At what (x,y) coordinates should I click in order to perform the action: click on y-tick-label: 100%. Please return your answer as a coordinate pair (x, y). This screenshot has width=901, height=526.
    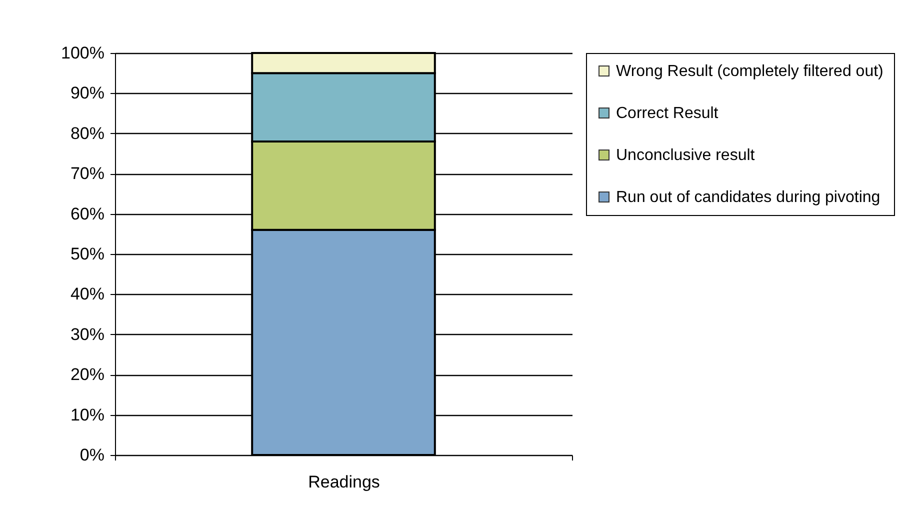
    Looking at the image, I should click on (82, 53).